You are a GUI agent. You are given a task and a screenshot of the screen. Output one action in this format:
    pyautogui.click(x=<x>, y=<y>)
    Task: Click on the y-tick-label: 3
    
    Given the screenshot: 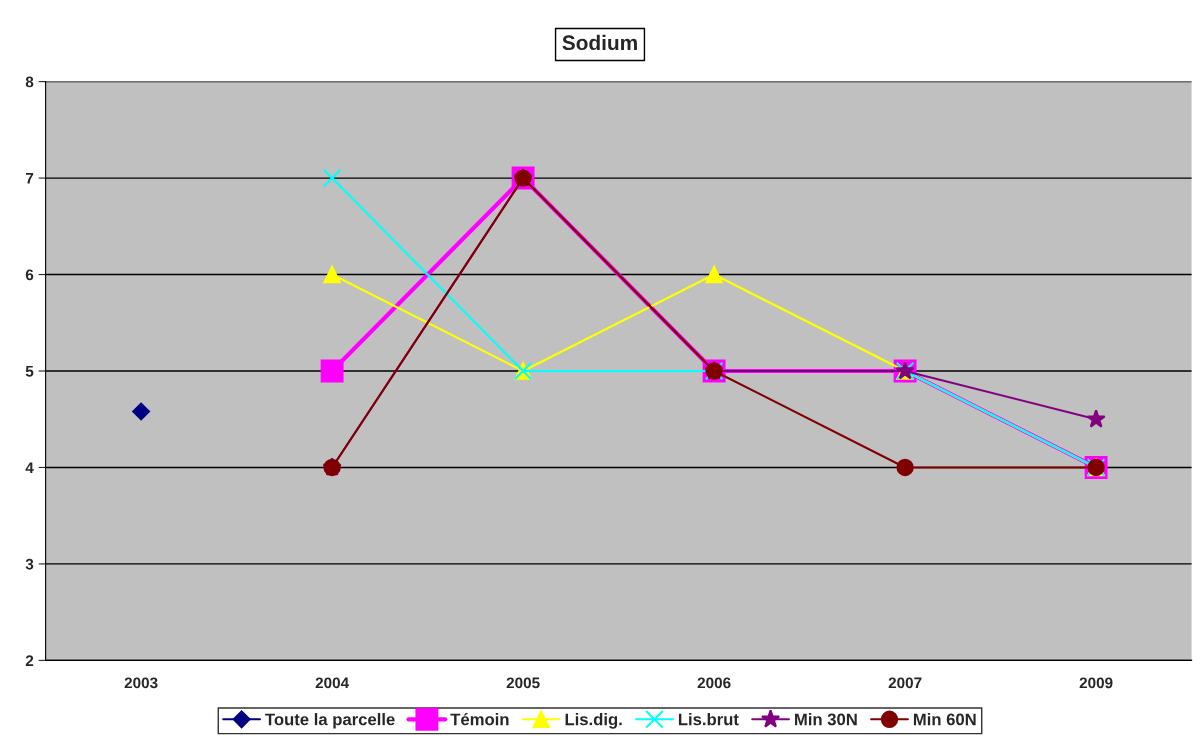 What is the action you would take?
    pyautogui.click(x=29, y=564)
    